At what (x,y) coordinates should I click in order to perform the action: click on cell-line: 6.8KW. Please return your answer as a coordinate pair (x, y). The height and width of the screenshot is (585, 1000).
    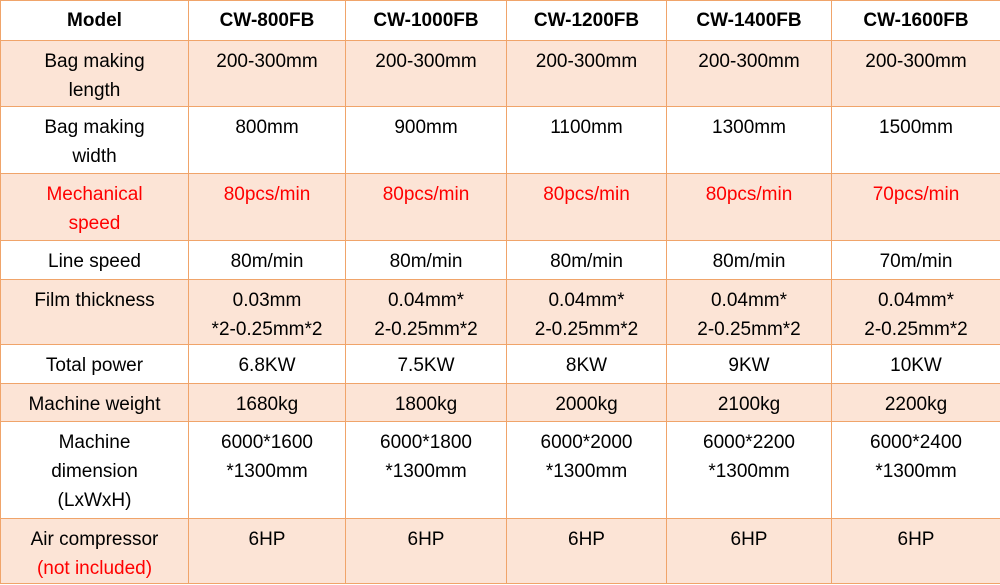
    Looking at the image, I should click on (267, 365).